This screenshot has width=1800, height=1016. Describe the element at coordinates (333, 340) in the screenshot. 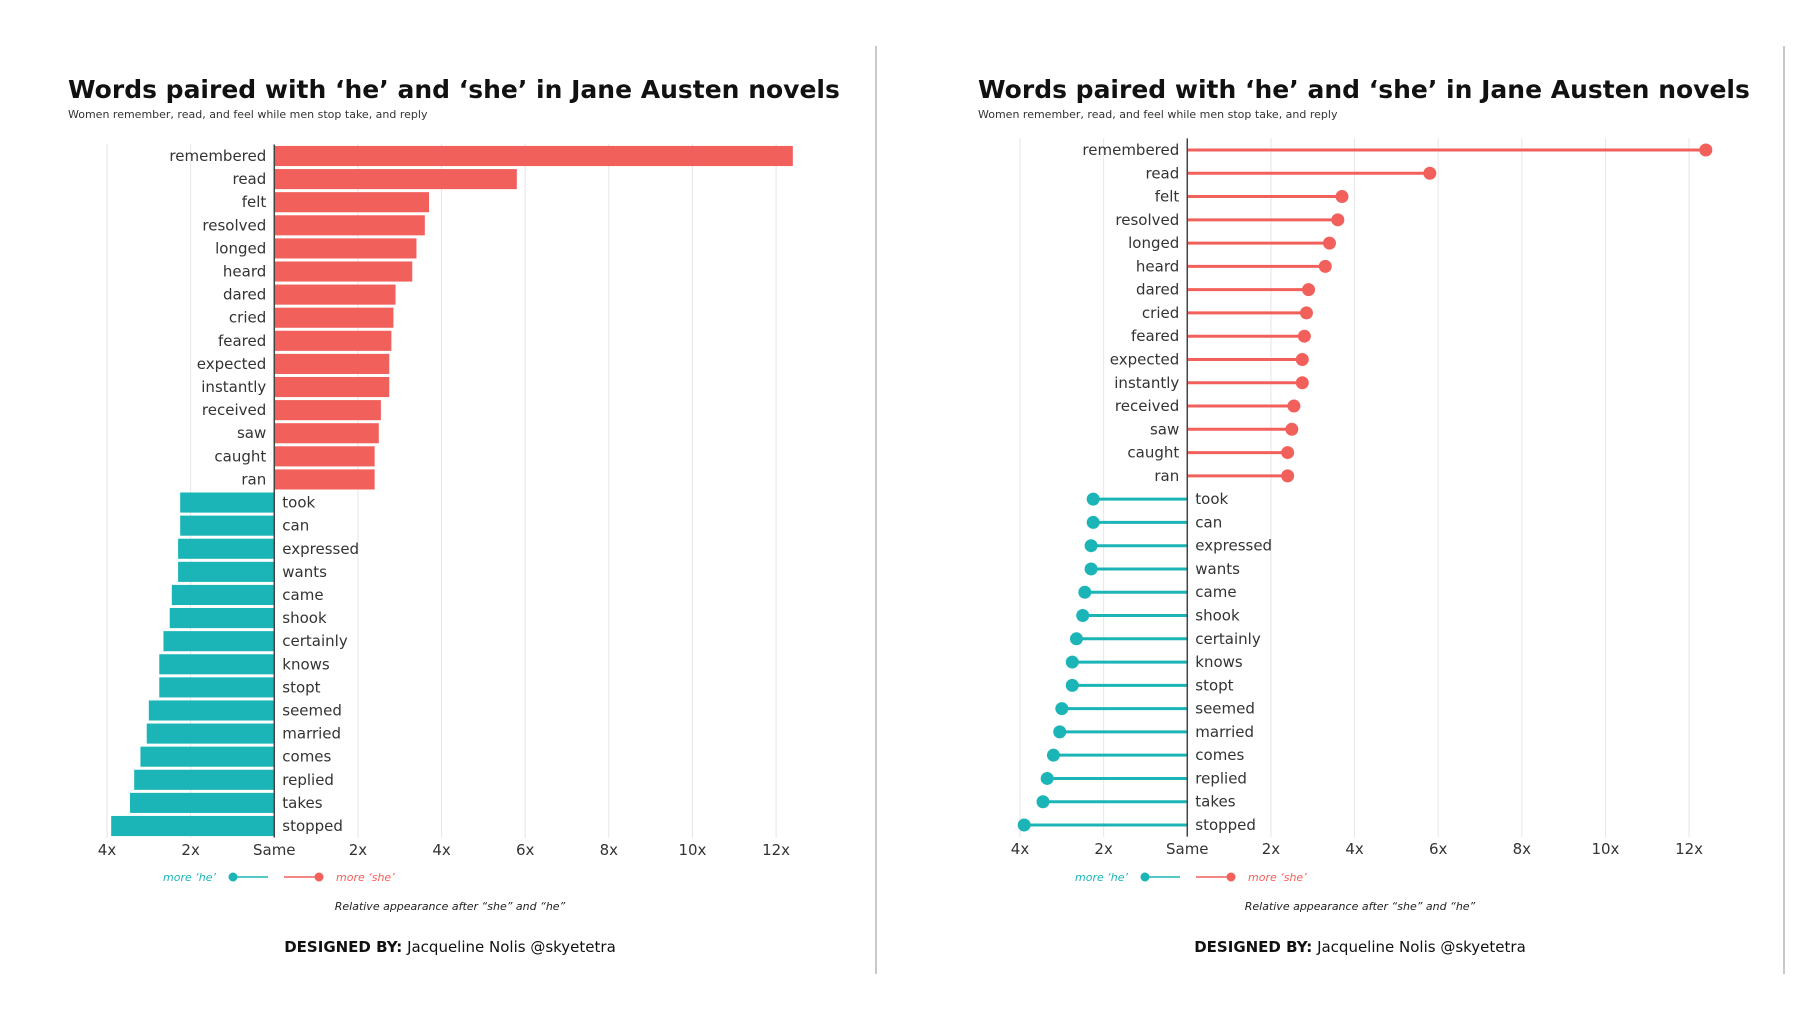

I see `bar-feared` at that location.